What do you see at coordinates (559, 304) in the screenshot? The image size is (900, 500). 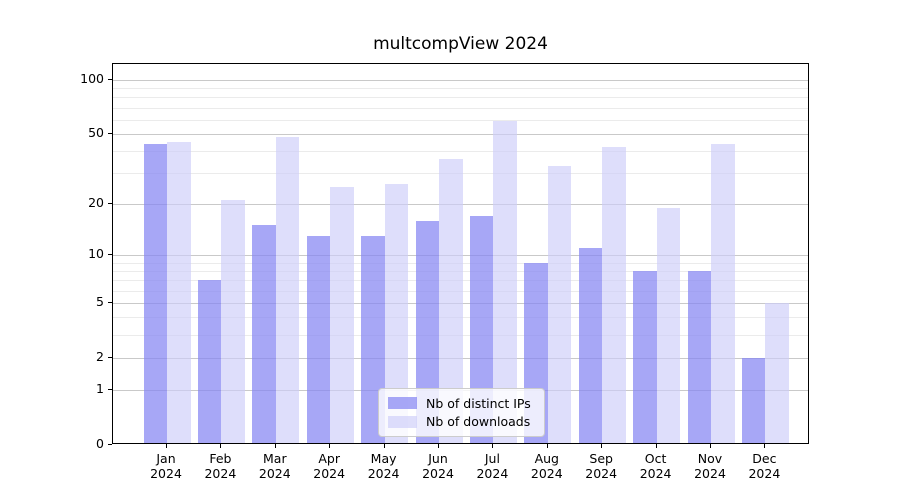 I see `bar-downloads-aug` at bounding box center [559, 304].